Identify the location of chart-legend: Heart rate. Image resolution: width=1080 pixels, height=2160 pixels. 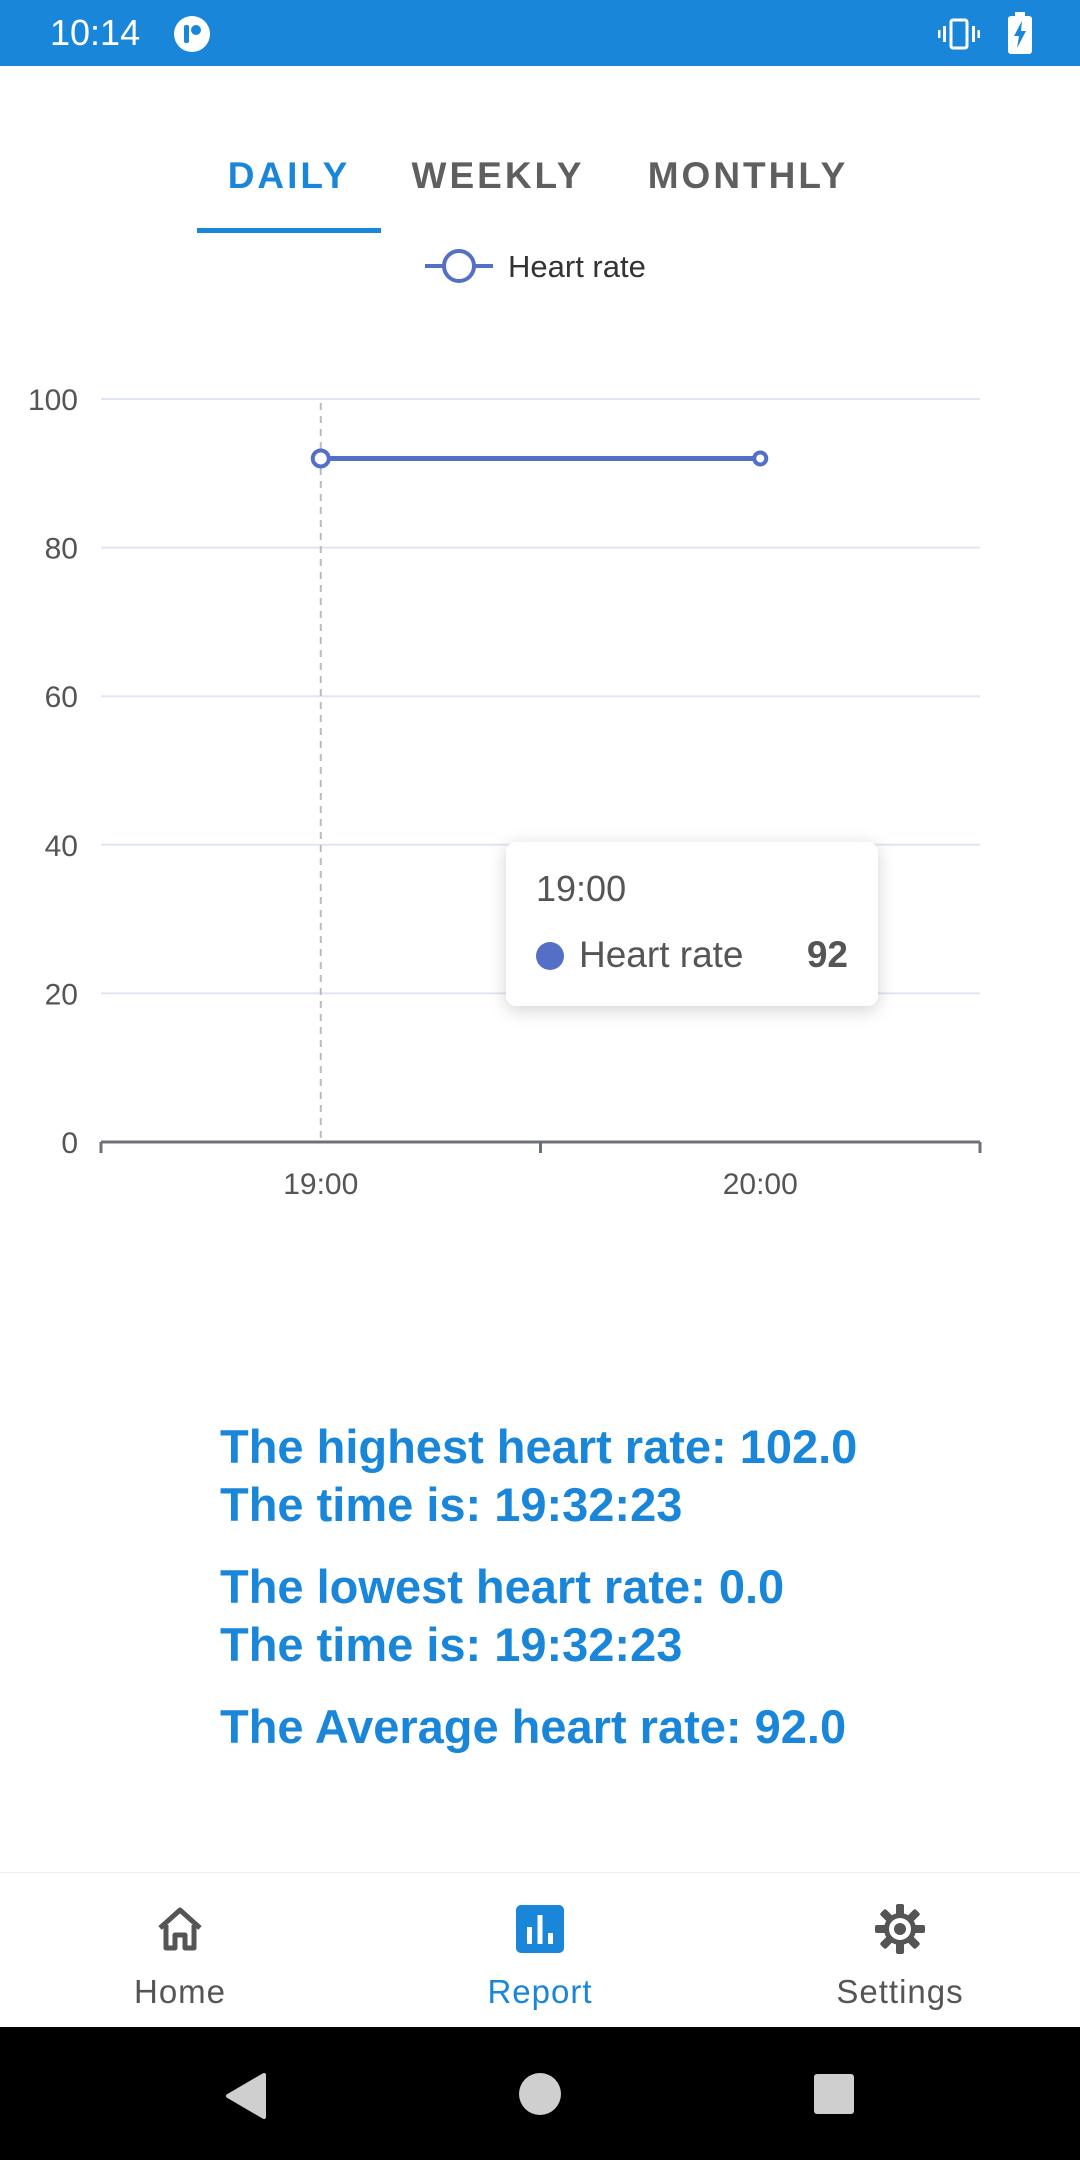
(535, 266).